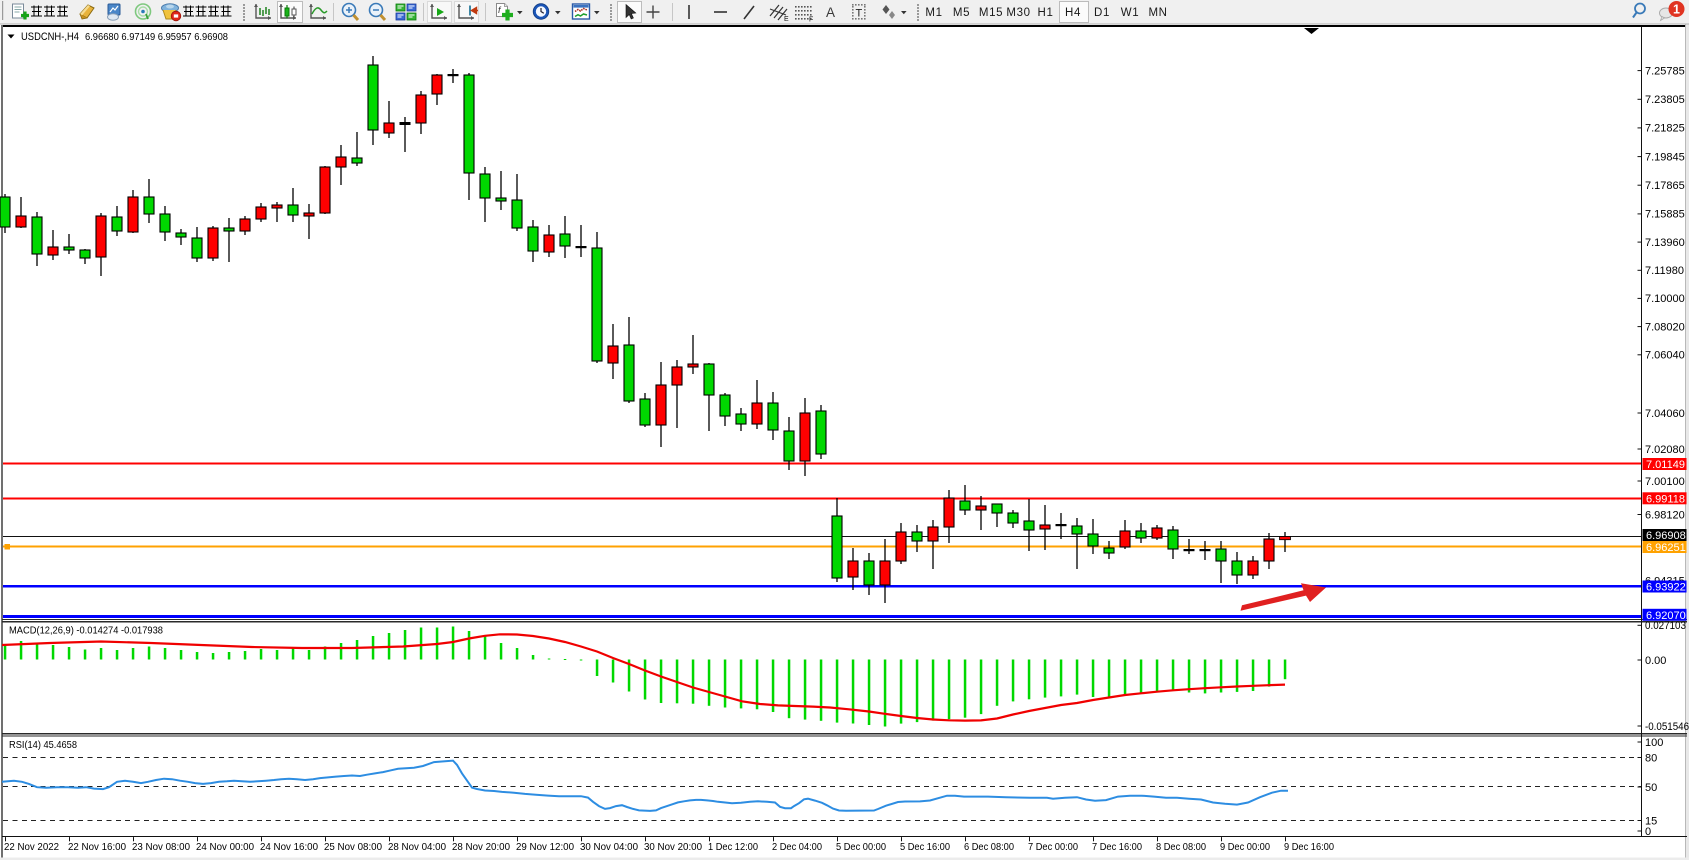  Describe the element at coordinates (925, 847) in the screenshot. I see `svg-text: 5 Dec 16:00` at that location.